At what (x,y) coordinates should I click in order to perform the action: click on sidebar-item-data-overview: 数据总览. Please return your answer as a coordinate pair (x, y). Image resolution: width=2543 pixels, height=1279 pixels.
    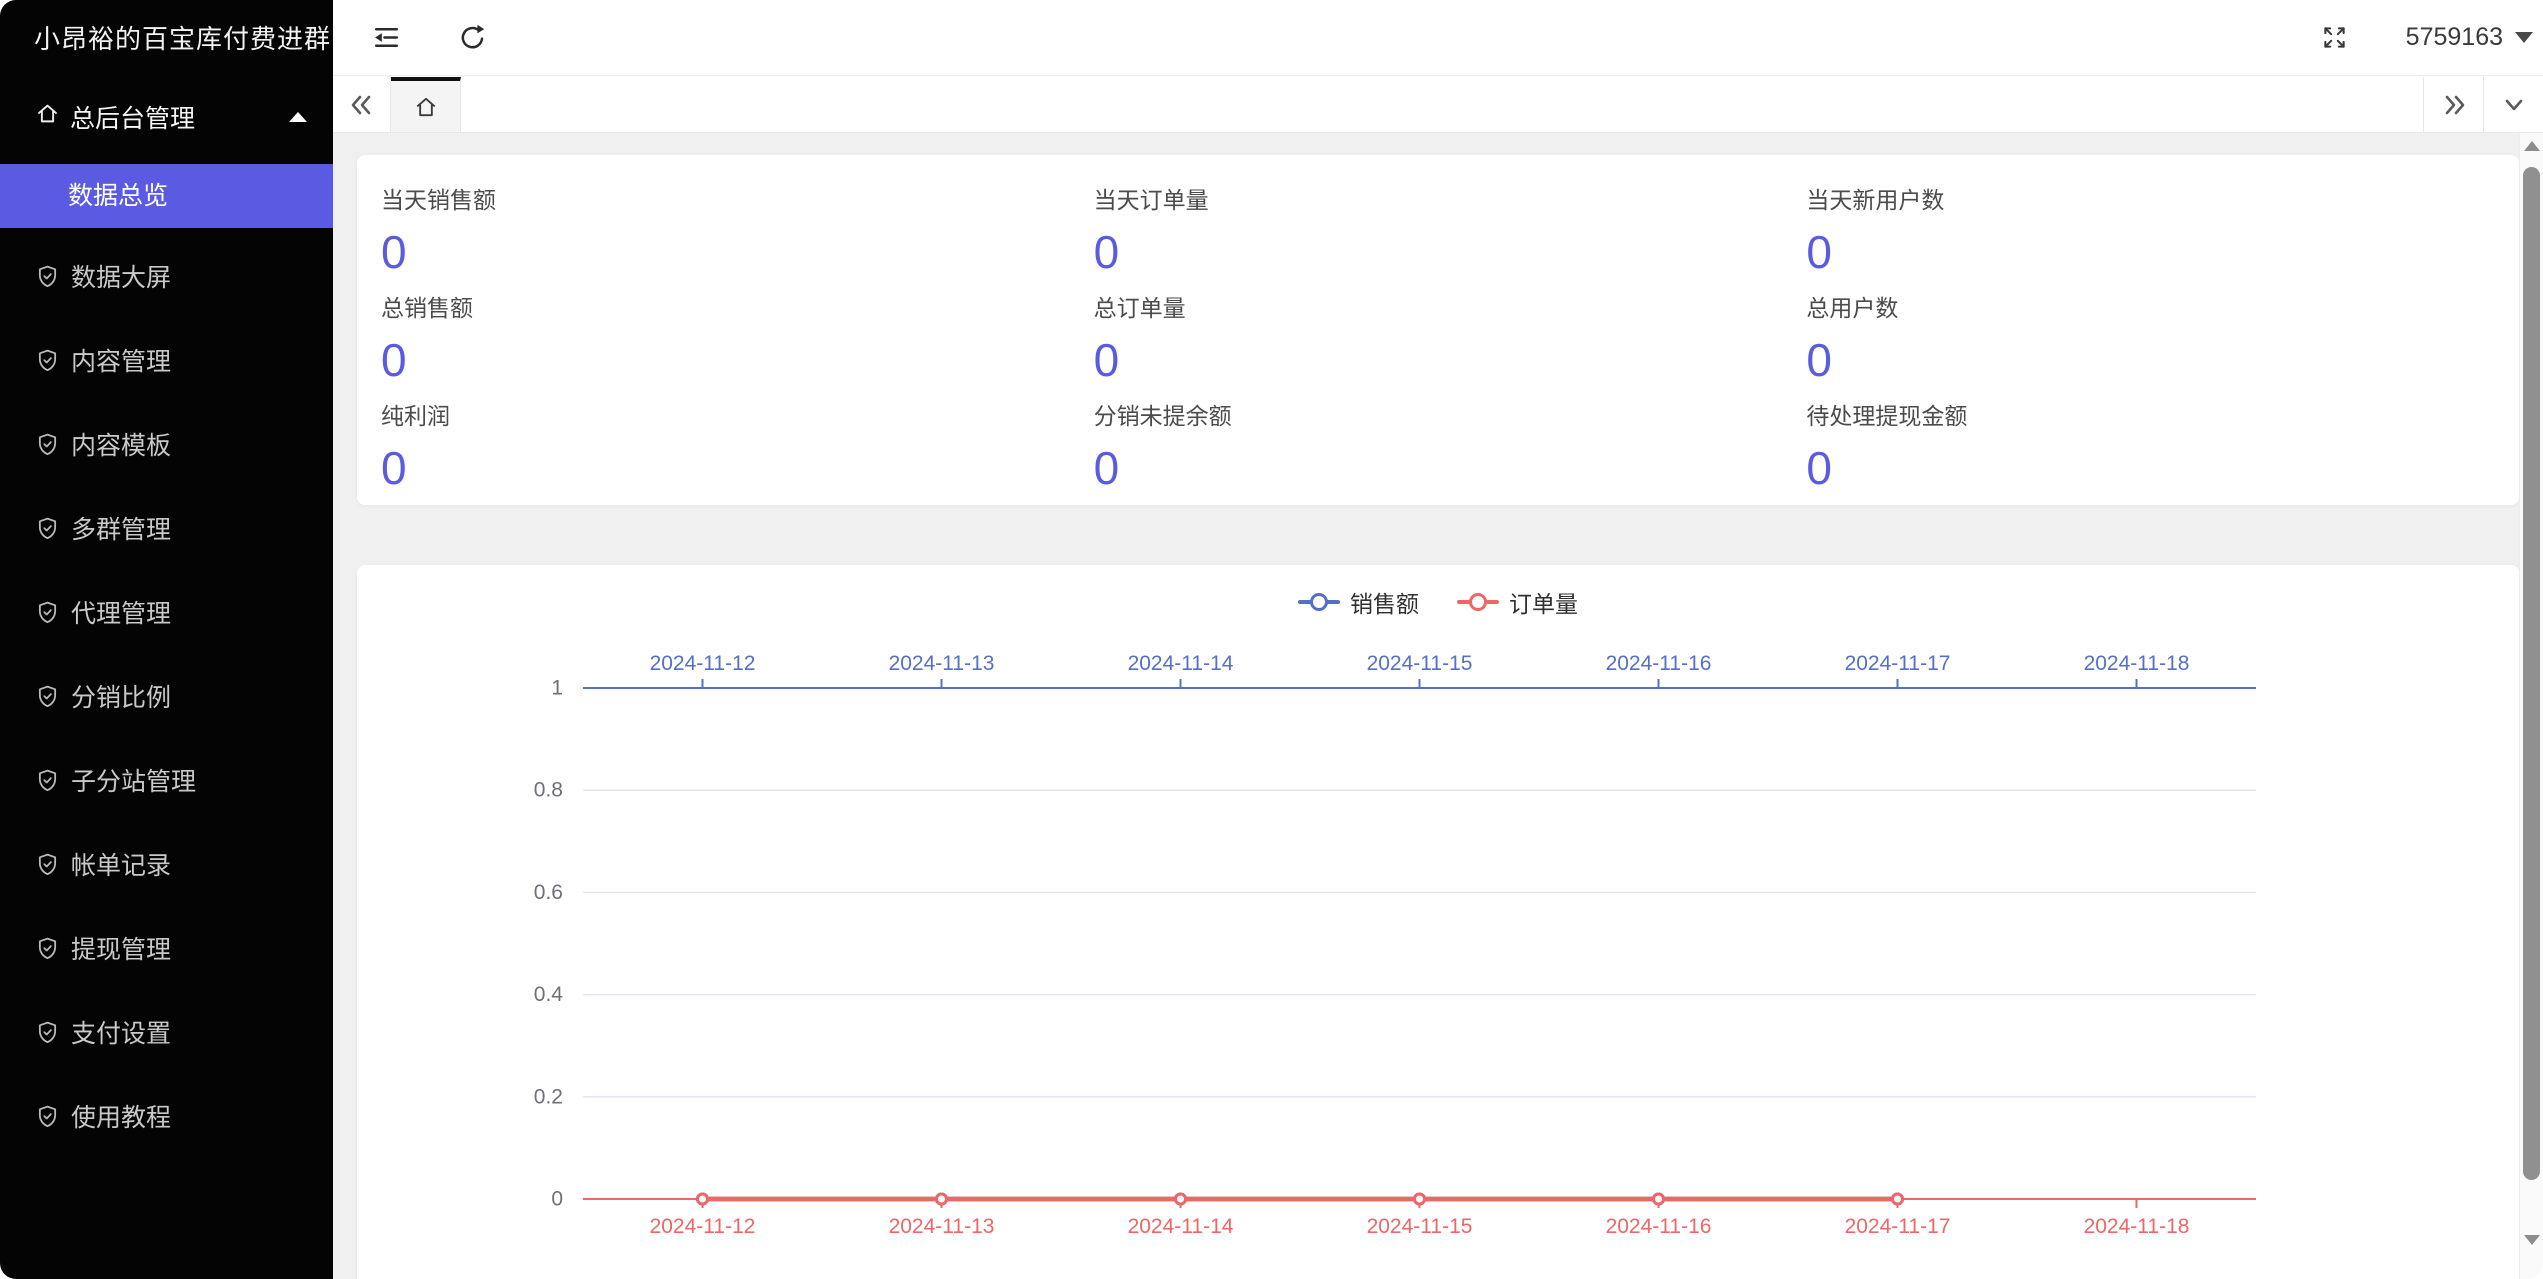
    Looking at the image, I should click on (166, 196).